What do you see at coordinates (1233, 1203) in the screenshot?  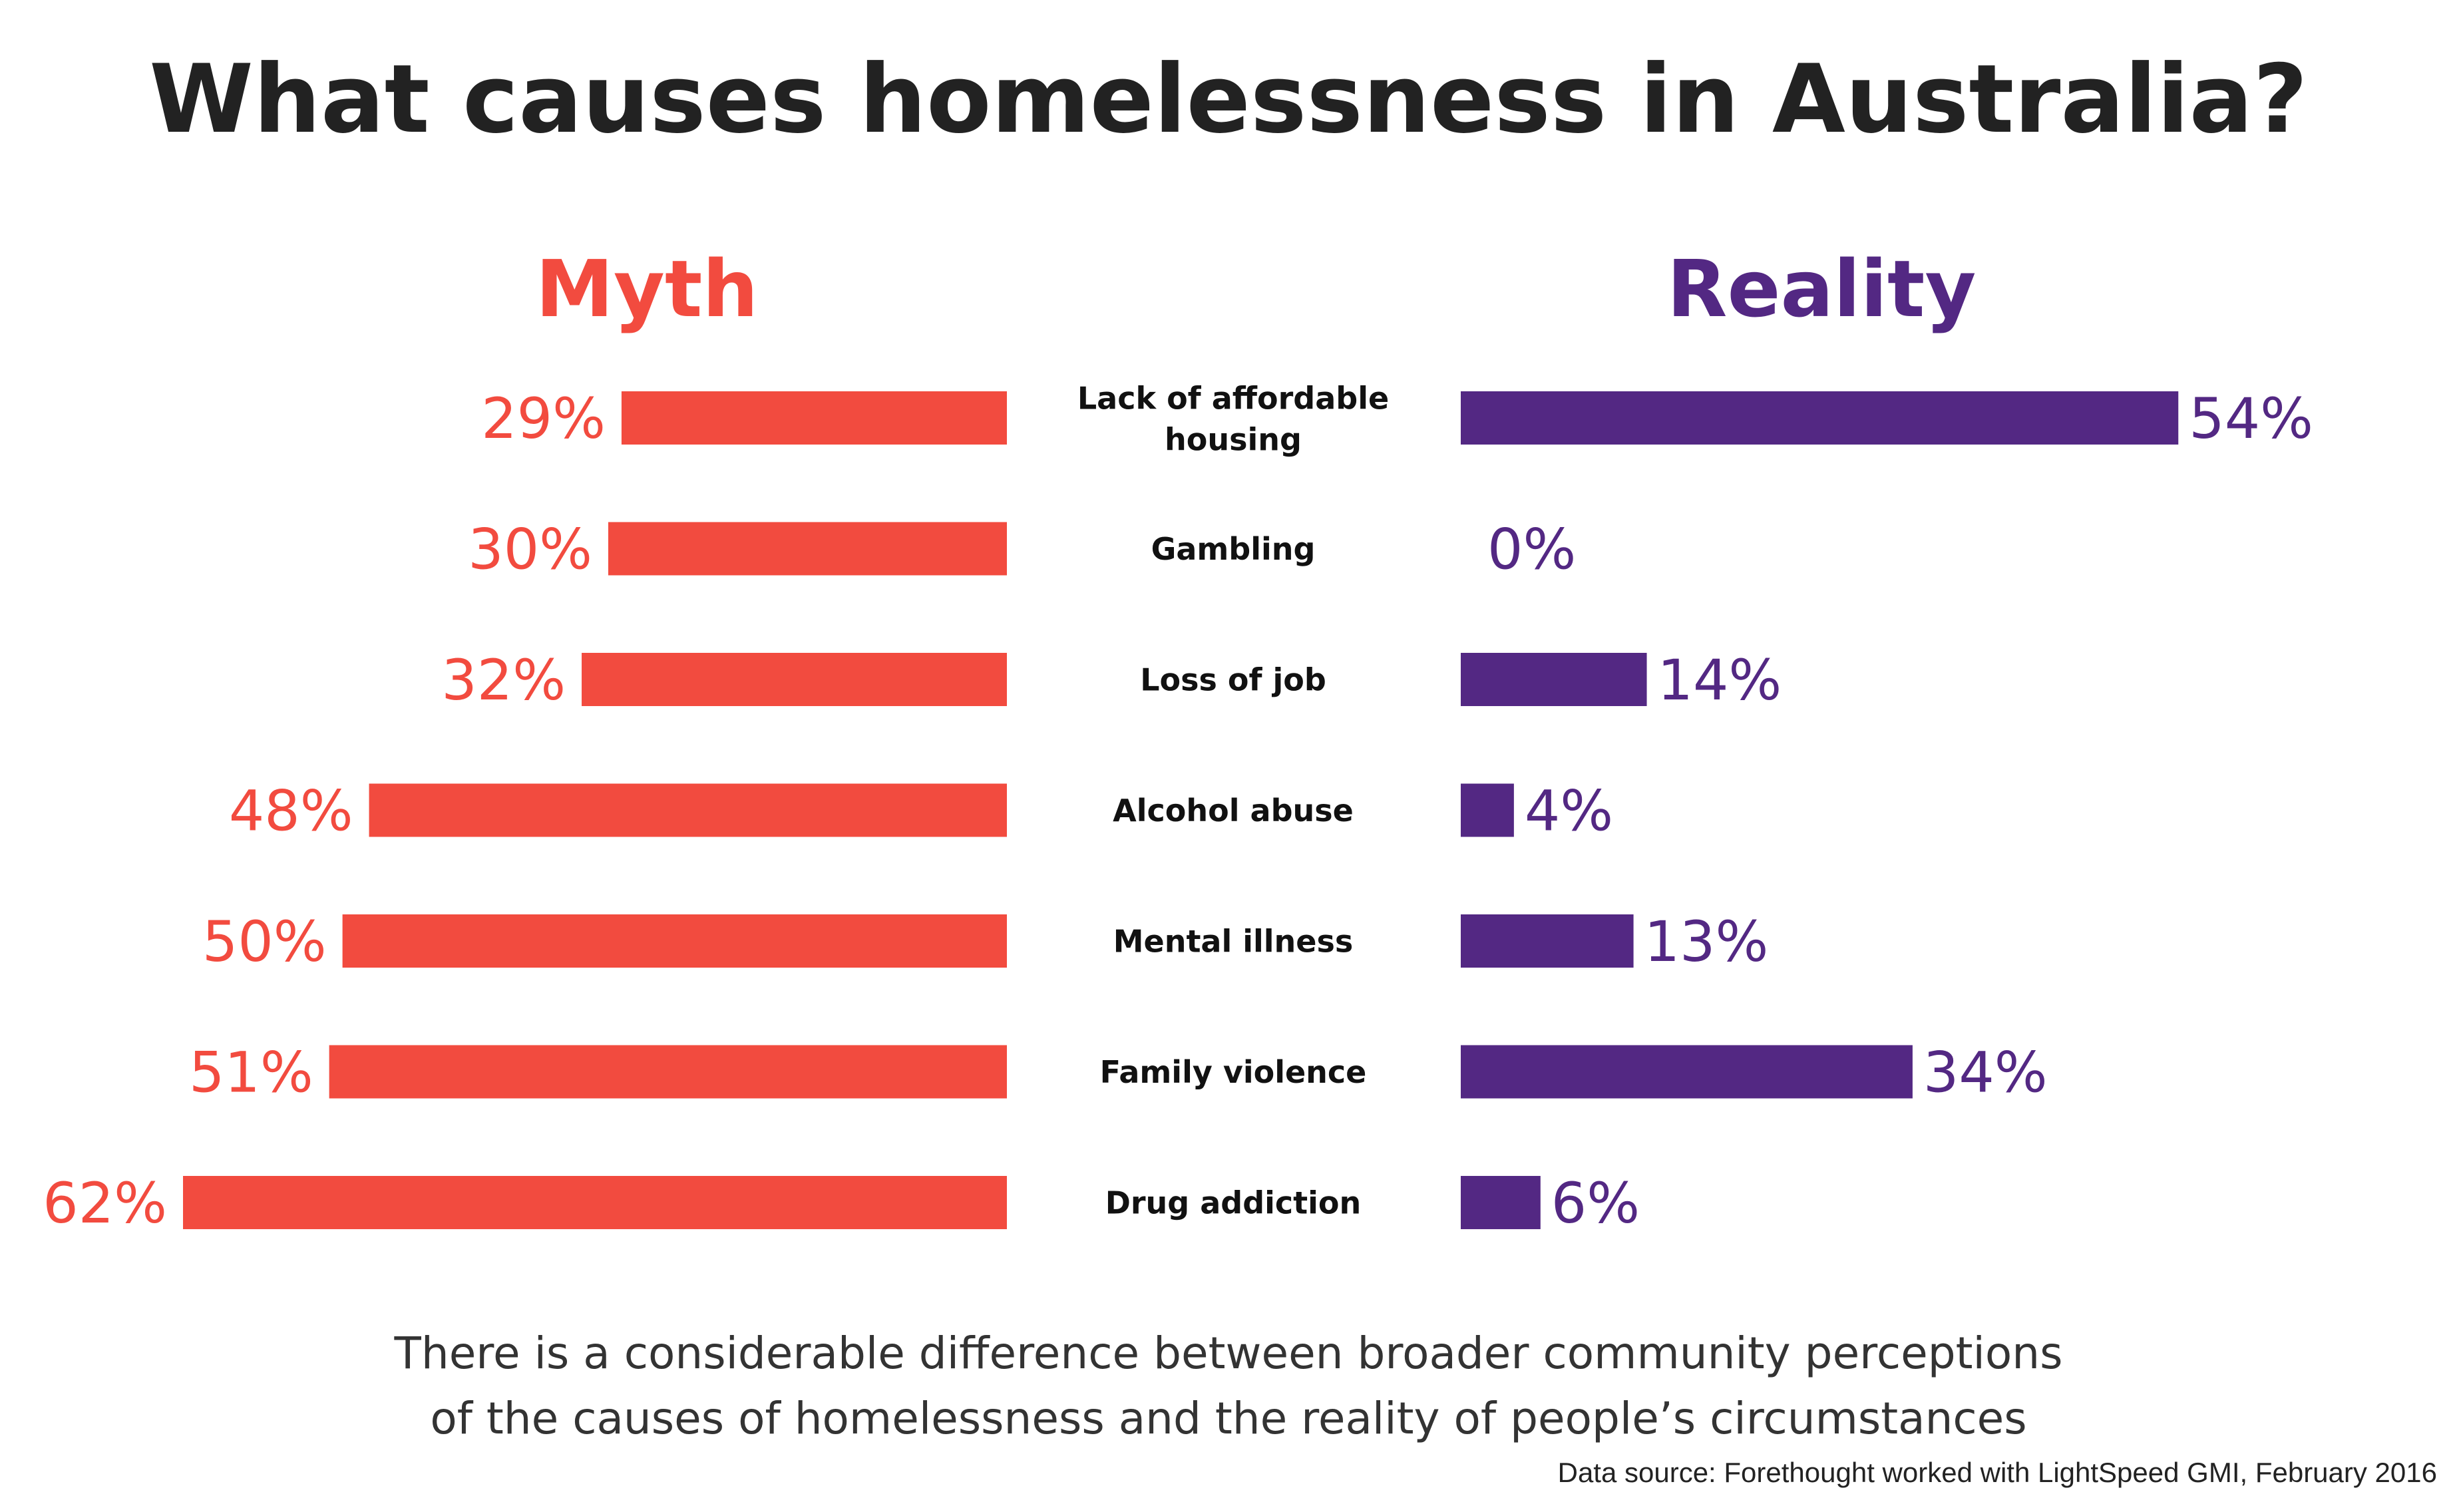 I see `category-label-7: Drug addiction` at bounding box center [1233, 1203].